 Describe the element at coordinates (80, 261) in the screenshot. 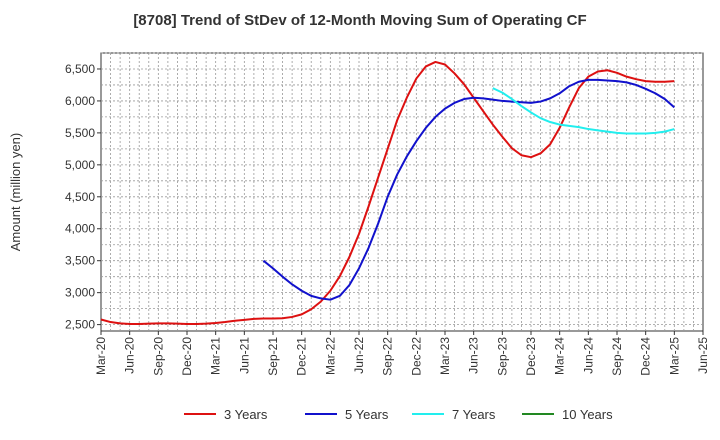

I see `y-tick-label: 3,500` at that location.